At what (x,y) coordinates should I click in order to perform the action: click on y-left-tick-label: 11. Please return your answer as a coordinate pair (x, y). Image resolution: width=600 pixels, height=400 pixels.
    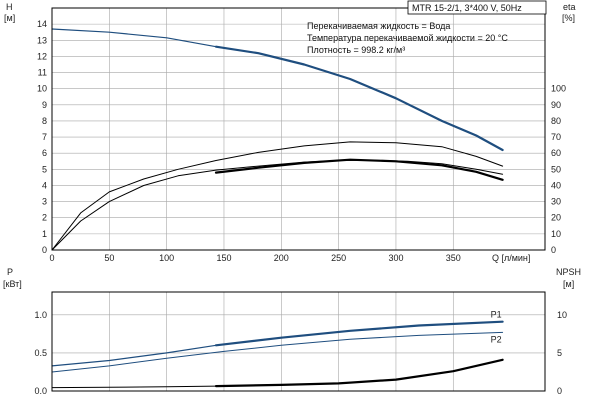
    Looking at the image, I should click on (42, 73).